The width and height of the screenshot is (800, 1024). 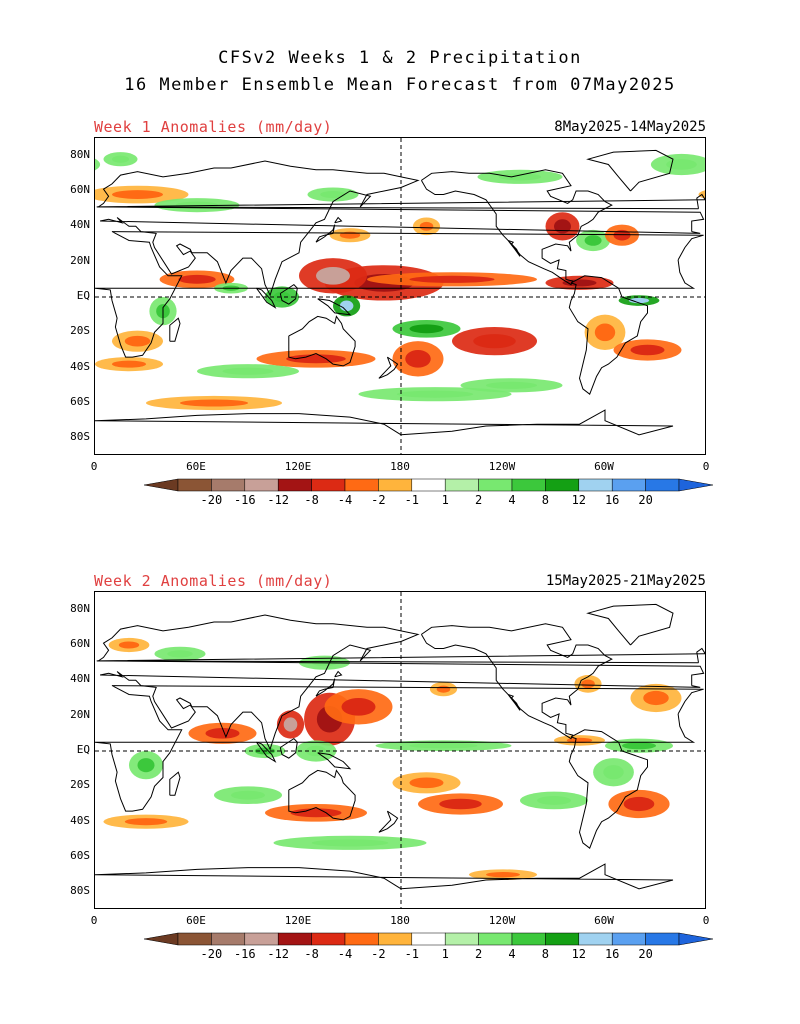 I want to click on lat-tick-label: 60S, so click(x=80, y=855).